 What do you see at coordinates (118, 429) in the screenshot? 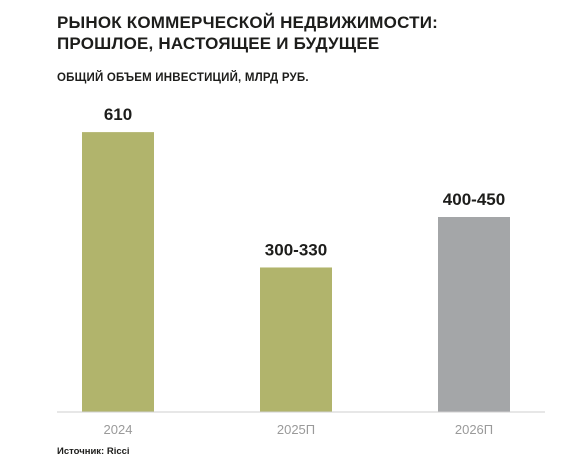
I see `x-tick-label-2024: 2024` at bounding box center [118, 429].